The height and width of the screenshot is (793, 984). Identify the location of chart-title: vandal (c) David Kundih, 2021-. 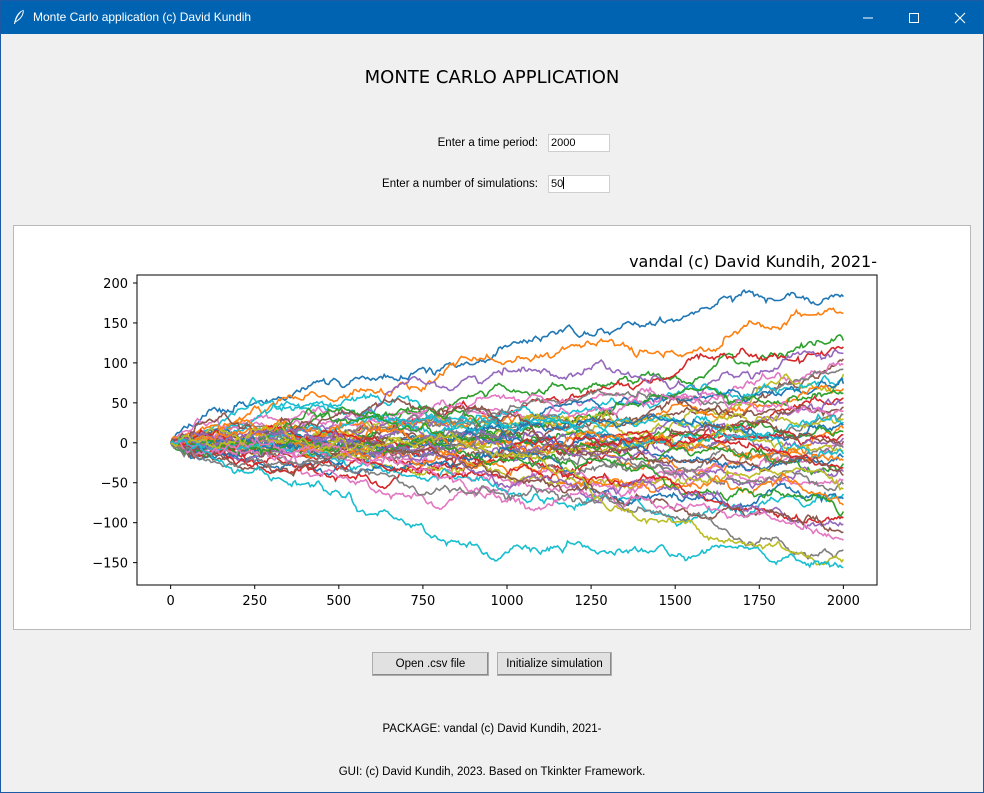
(753, 261).